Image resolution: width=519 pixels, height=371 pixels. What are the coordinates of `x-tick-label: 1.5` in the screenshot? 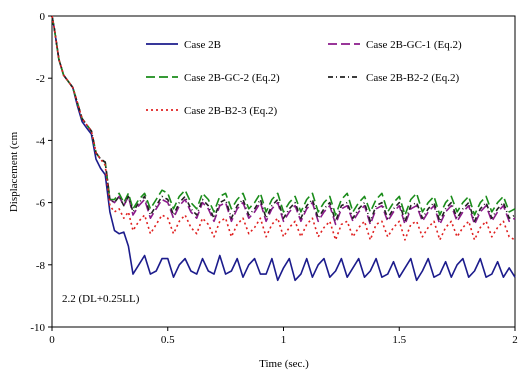 It's located at (399, 340).